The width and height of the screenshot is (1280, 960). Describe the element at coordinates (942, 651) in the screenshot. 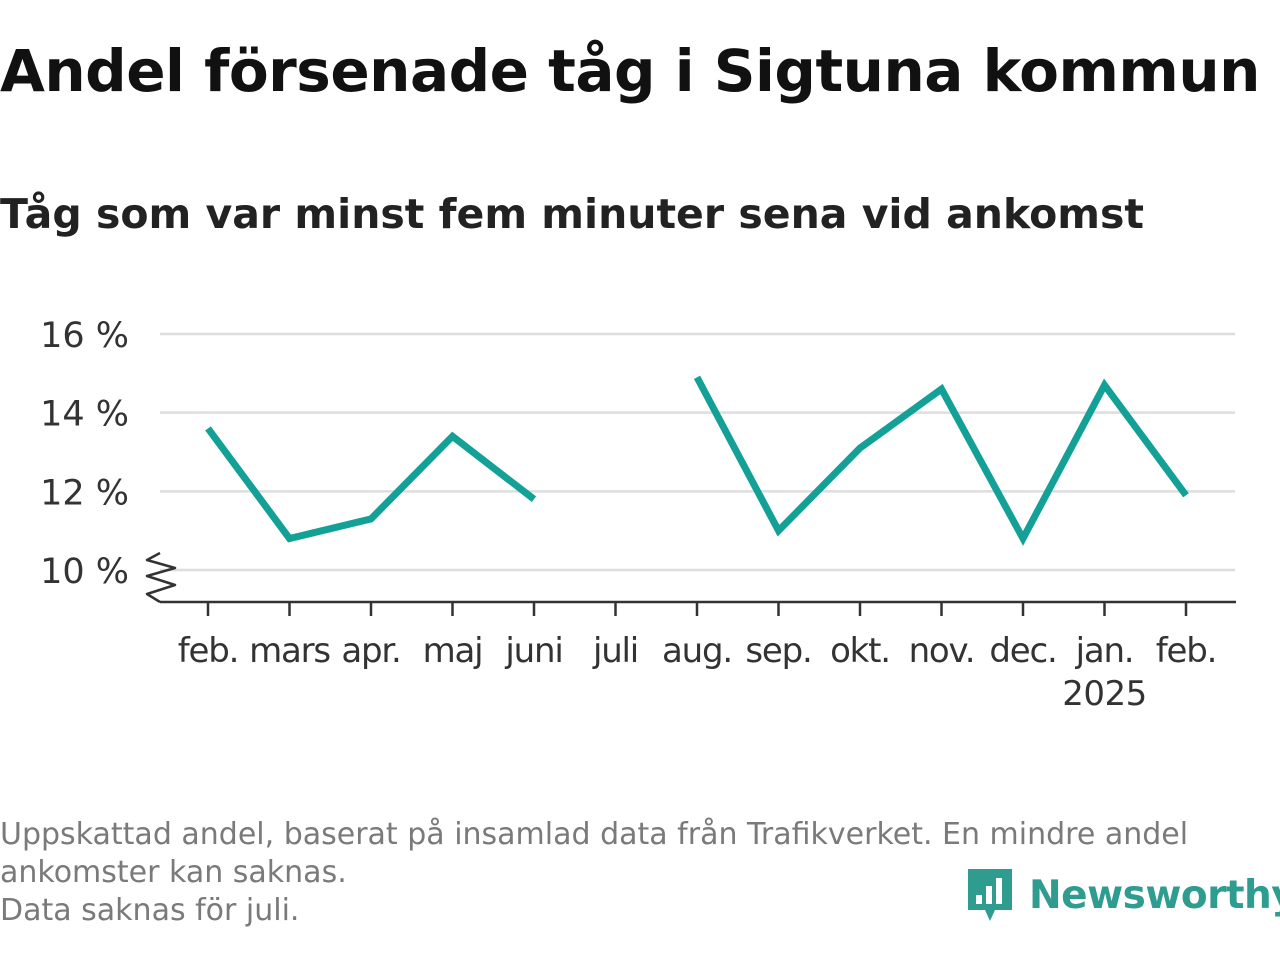

I see `x-tick-label: nov.` at that location.